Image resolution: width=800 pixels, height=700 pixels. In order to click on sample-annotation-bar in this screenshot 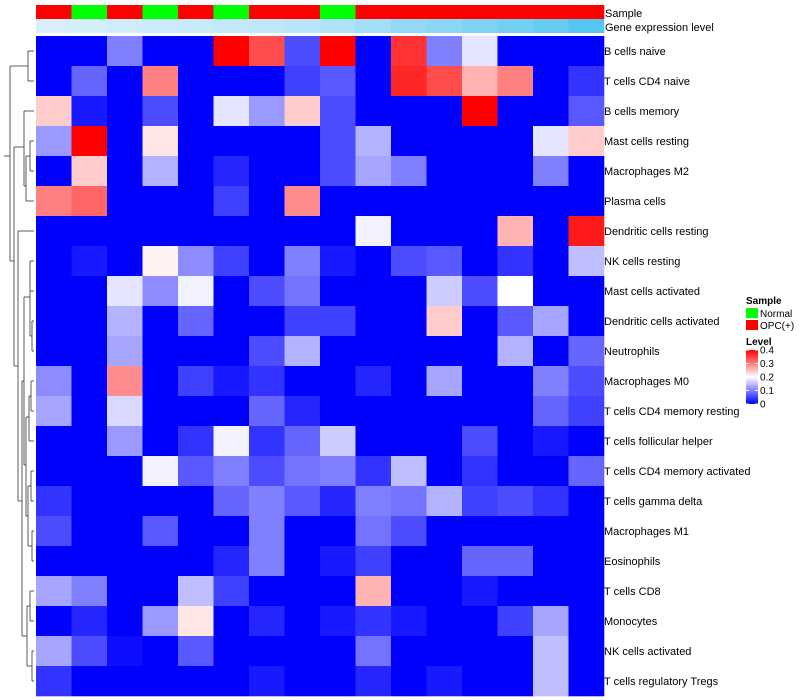, I will do `click(320, 12)`.